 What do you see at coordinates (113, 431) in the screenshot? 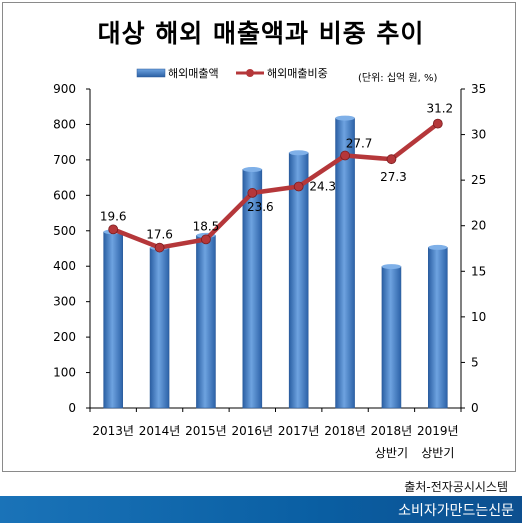
I see `x-tick-label: 2013년` at bounding box center [113, 431].